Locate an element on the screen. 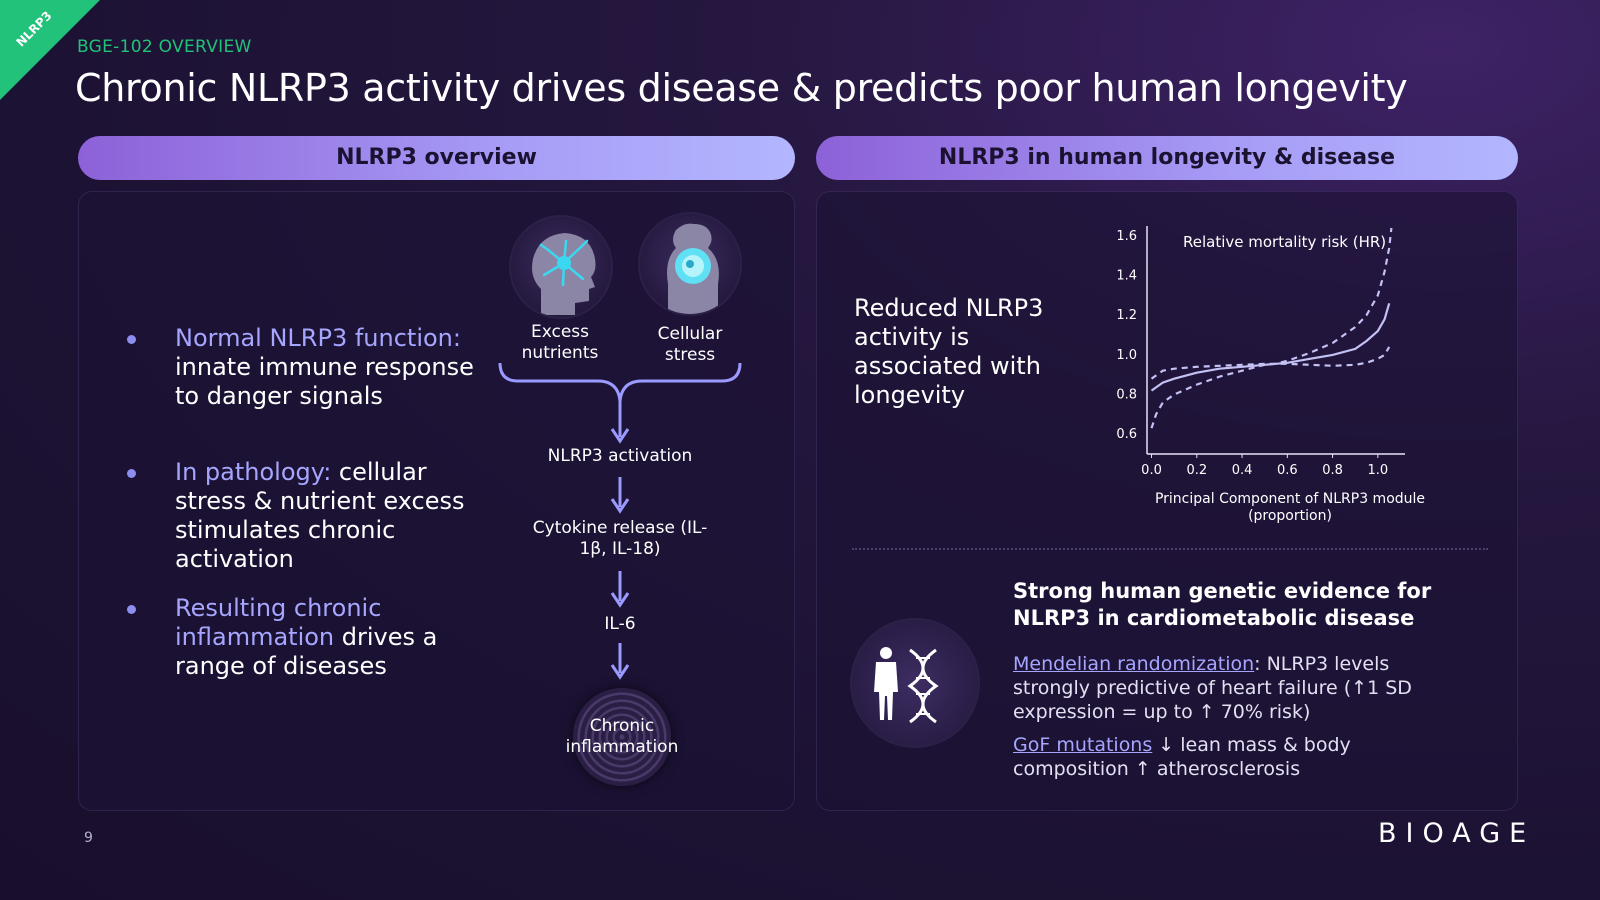 This screenshot has height=900, width=1600. chronic-inflammation-target-icon is located at coordinates (622, 737).